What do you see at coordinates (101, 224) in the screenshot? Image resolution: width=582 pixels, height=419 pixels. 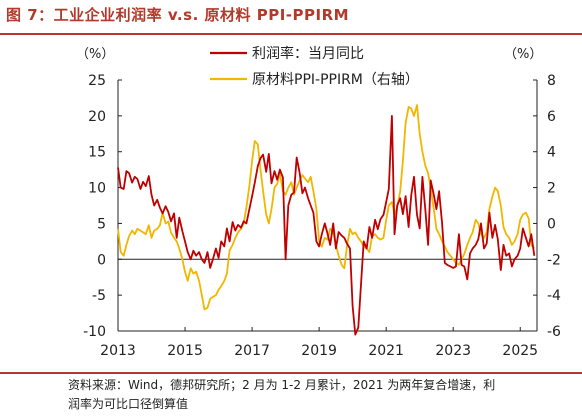 I see `left-tick-label: 5` at bounding box center [101, 224].